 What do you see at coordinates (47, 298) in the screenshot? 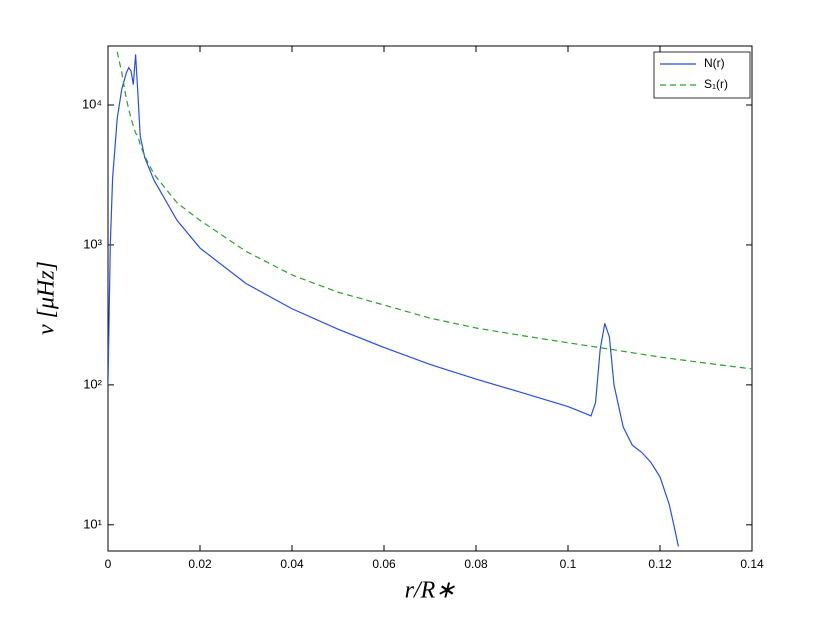
I see `y-axis-label: ν [μHz]` at bounding box center [47, 298].